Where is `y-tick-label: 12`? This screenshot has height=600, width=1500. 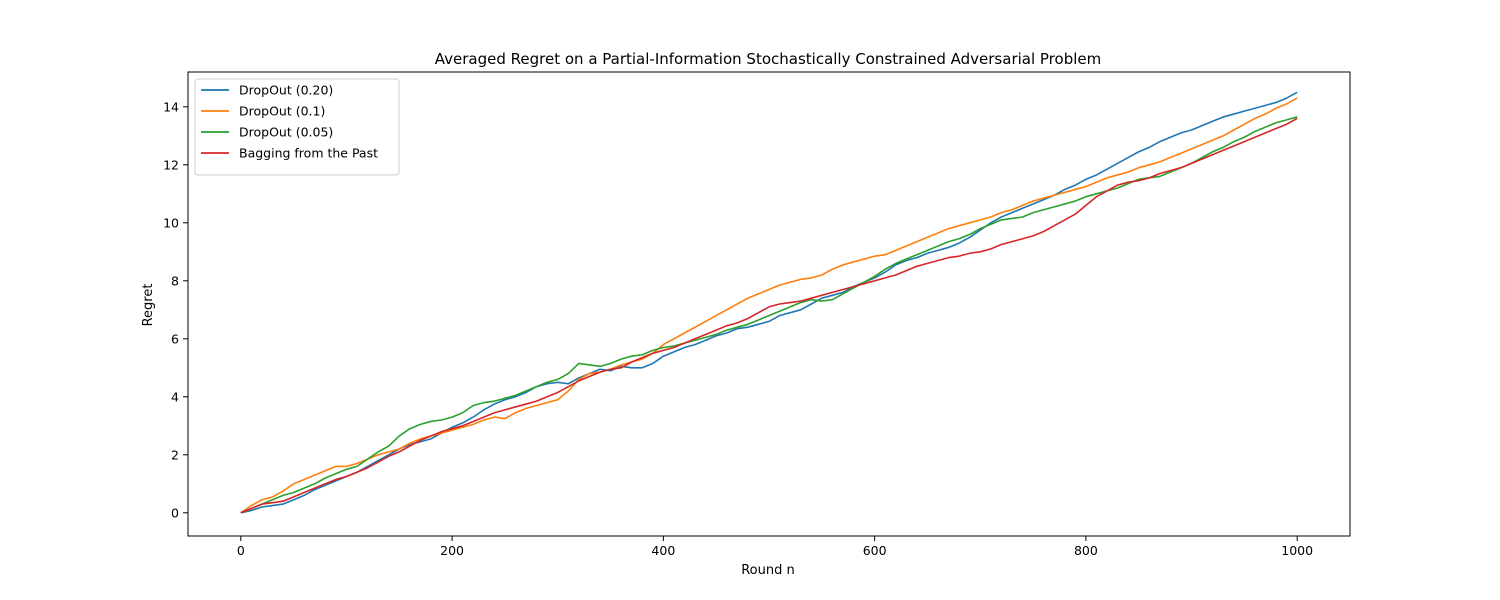
y-tick-label: 12 is located at coordinates (171, 164).